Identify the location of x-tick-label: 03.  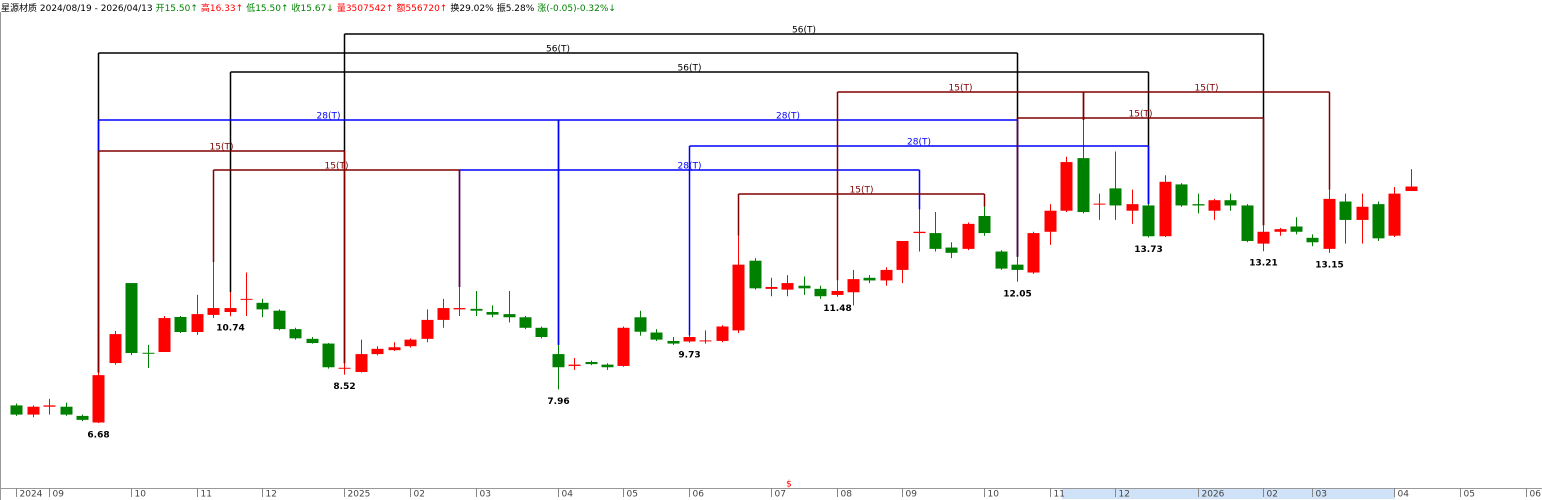
(1321, 495).